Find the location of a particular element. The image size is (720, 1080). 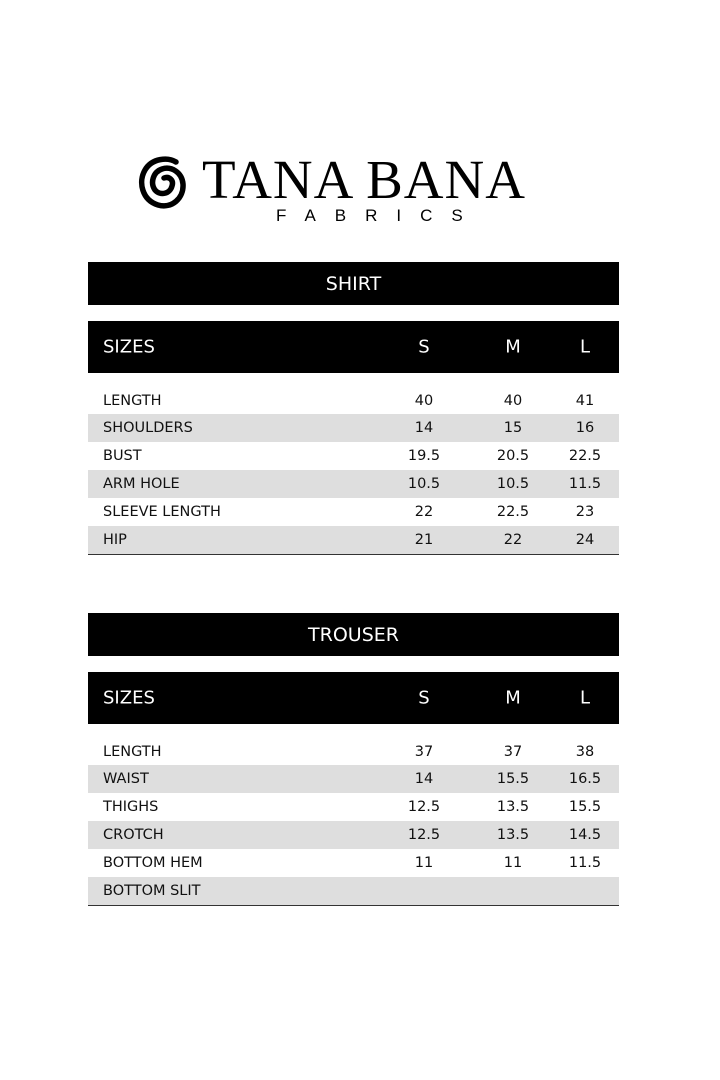

table-row: BOTTOM HEM 11 11 11.5 is located at coordinates (353, 863).